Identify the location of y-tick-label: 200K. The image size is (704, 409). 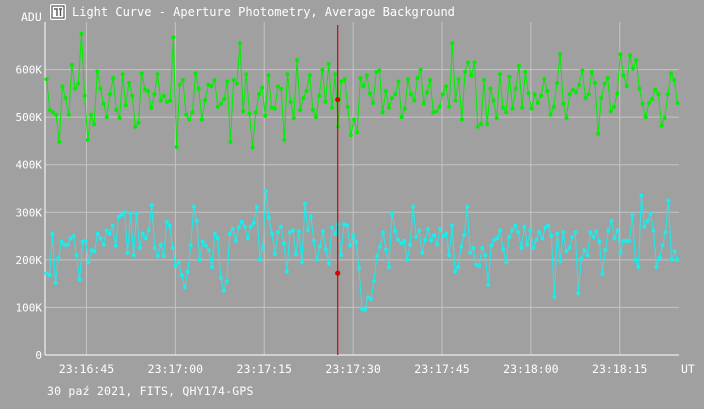
(29, 260).